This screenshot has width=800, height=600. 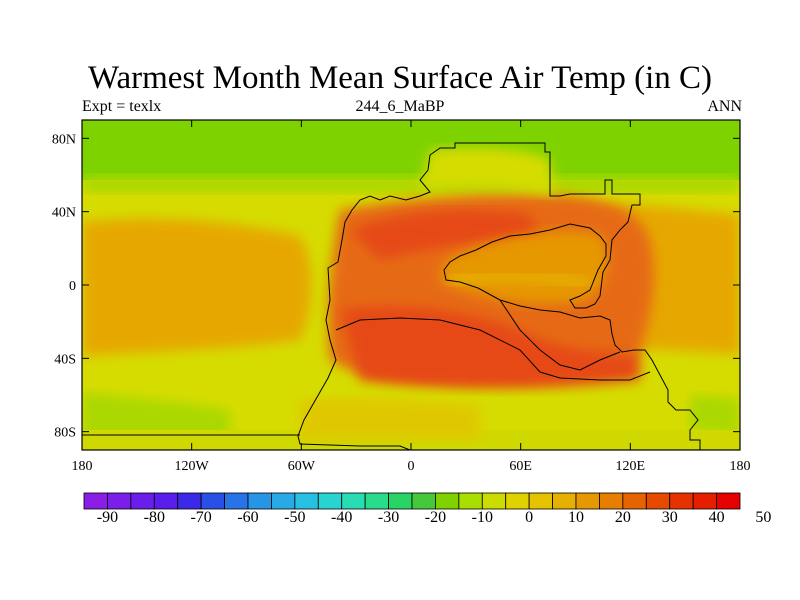 What do you see at coordinates (154, 517) in the screenshot?
I see `colorbar-label: -80` at bounding box center [154, 517].